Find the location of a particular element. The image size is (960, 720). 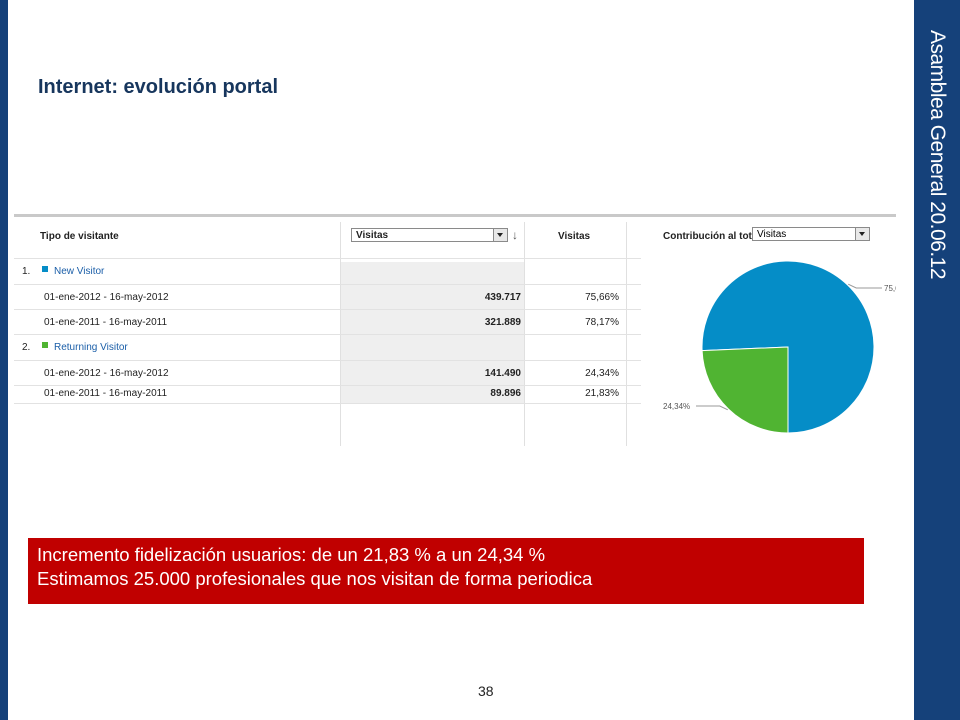

page-title: Internet: evolución portal is located at coordinates (158, 87).